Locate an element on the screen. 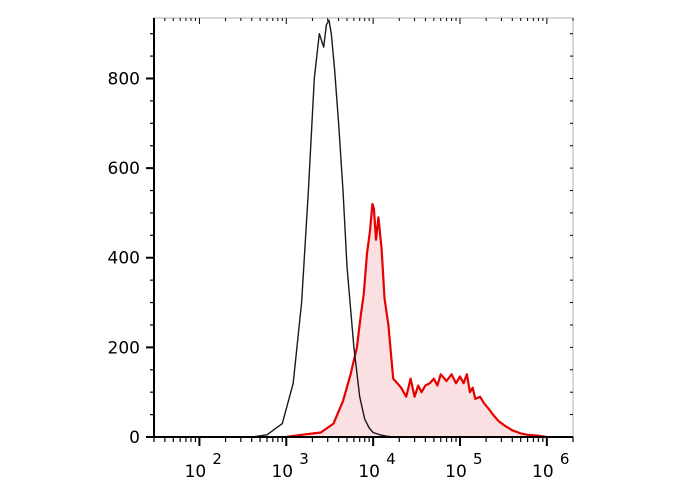 The image size is (688, 490). y-tick-label: 600 is located at coordinates (124, 169).